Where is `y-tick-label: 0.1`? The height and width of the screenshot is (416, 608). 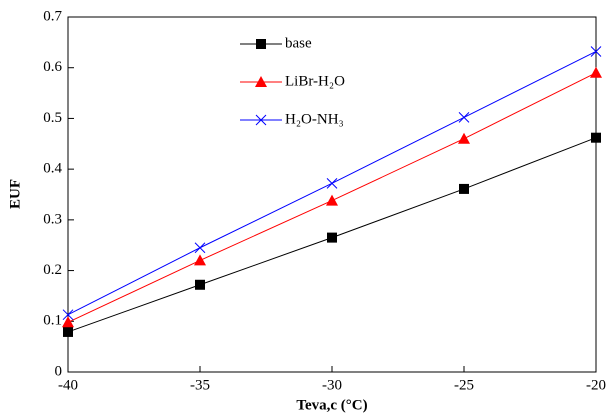 y-tick-label: 0.1 is located at coordinates (52, 321).